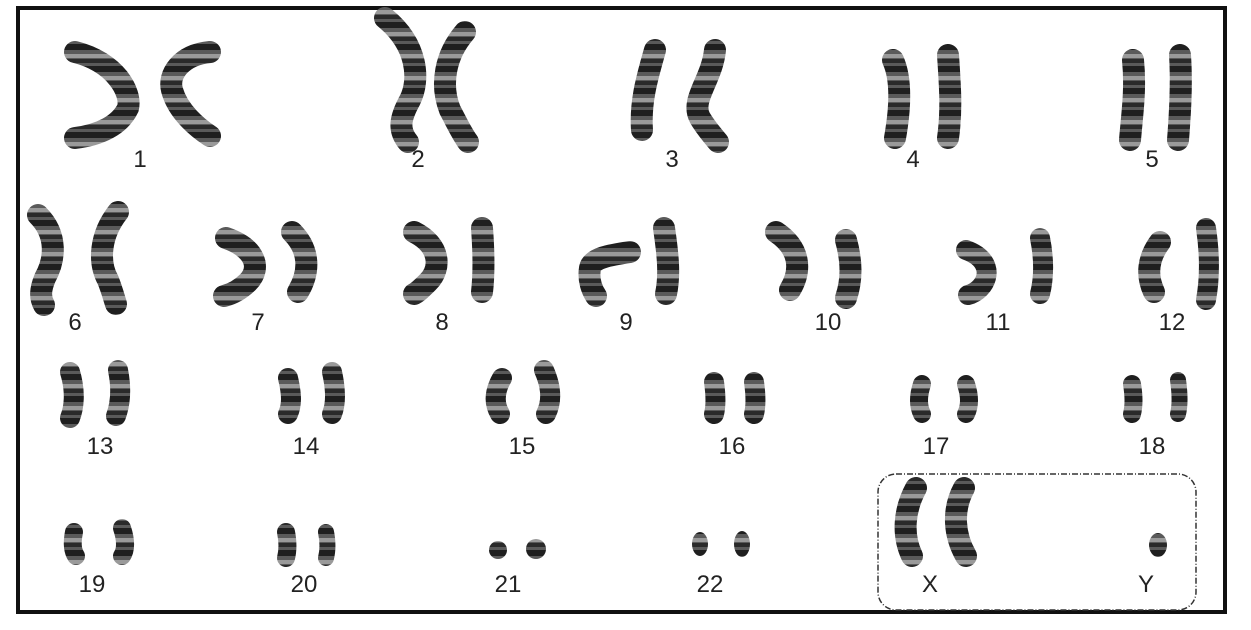 The height and width of the screenshot is (630, 1251). Describe the element at coordinates (920, 399) in the screenshot. I see `chromosome-17a` at that location.